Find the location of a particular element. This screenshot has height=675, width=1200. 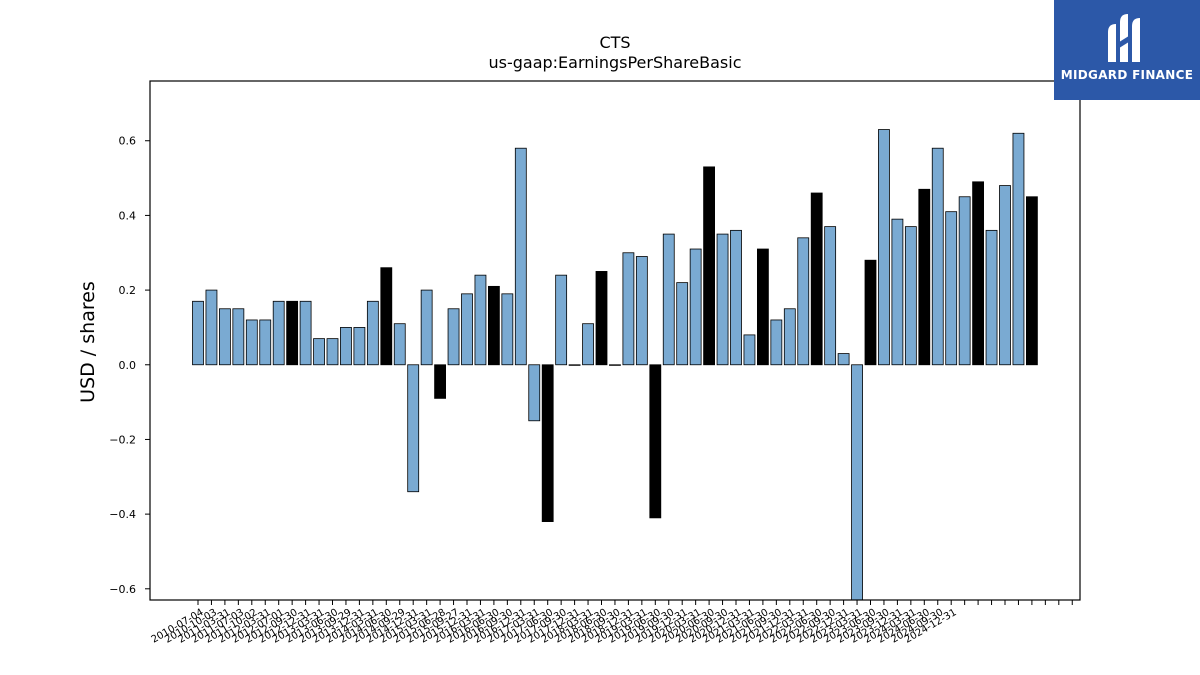

chart-subtitle: us-gaap:EarningsPerShareBasic is located at coordinates (614, 62).